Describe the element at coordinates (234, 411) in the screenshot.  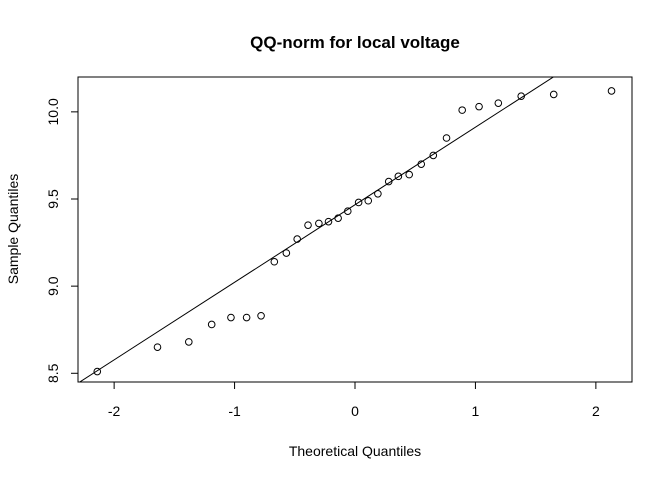
I see `x-tick-label: -1` at that location.